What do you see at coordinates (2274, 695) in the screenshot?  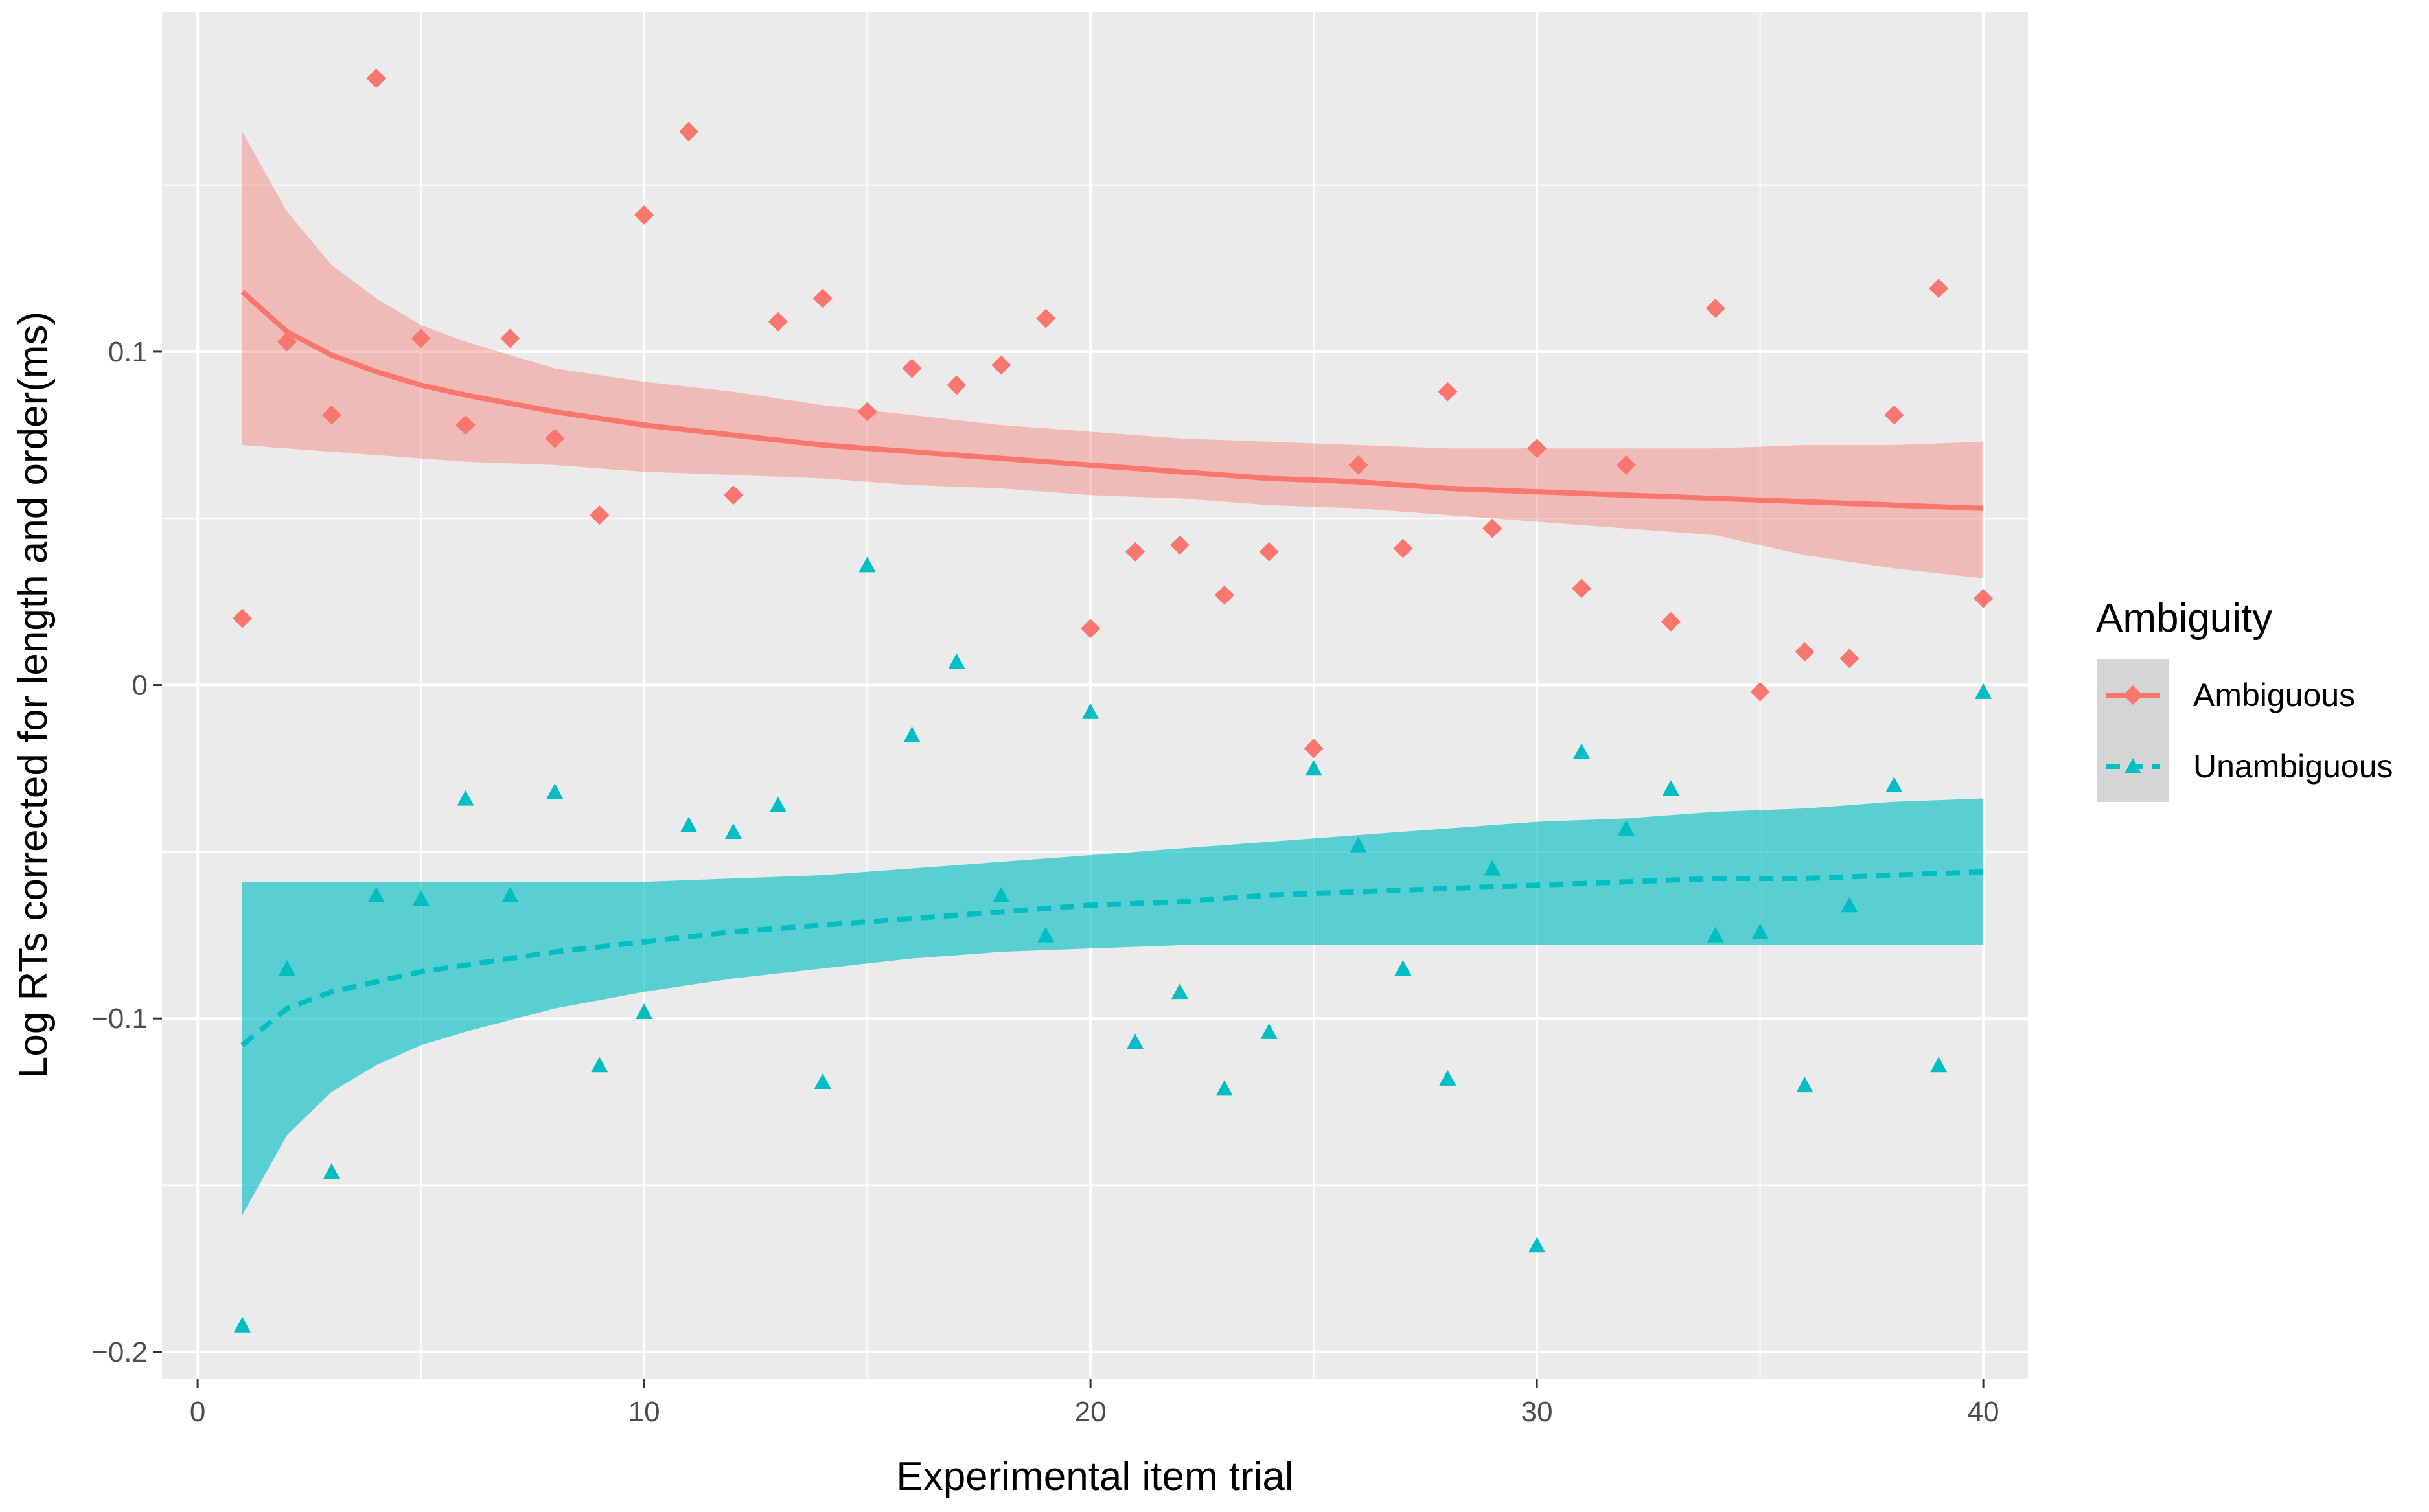 I see `legend-label-ambiguous: Ambiguous` at bounding box center [2274, 695].